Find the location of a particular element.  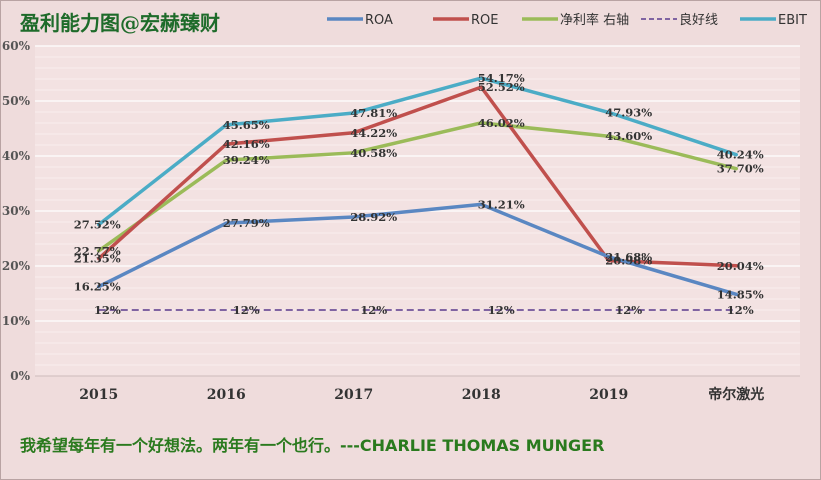

data-label: 27.79% is located at coordinates (246, 223).